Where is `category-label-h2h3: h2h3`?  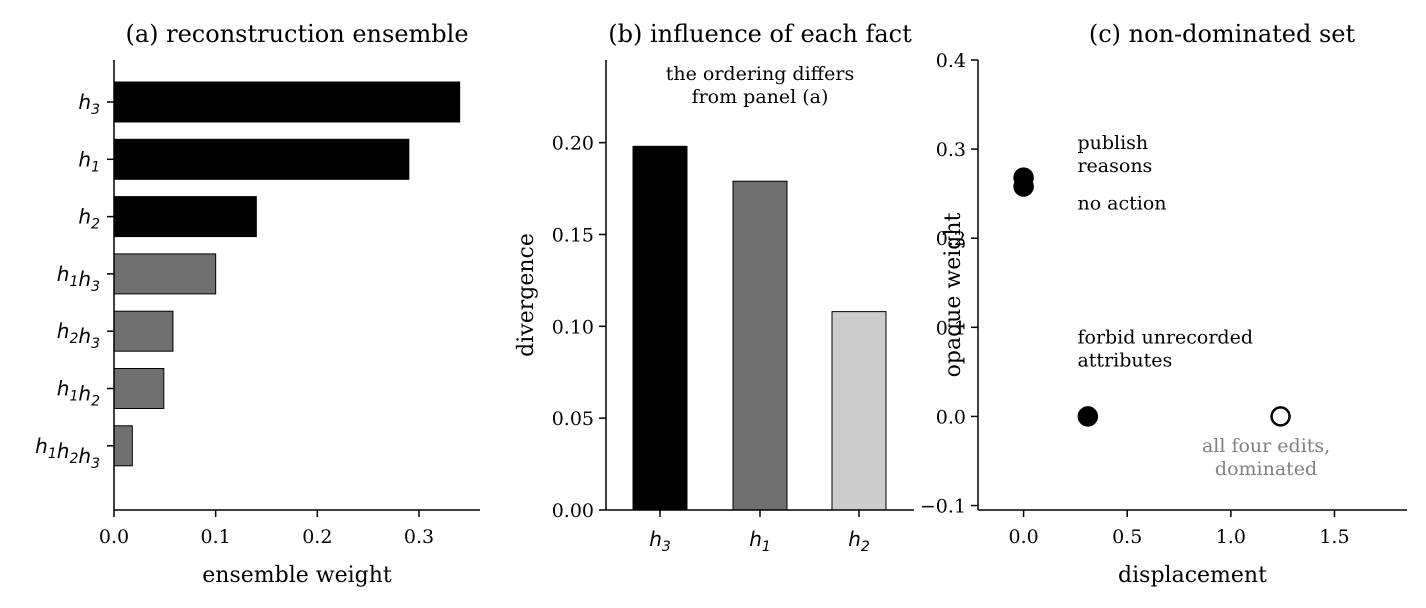 category-label-h2h3: h2h3 is located at coordinates (78, 335).